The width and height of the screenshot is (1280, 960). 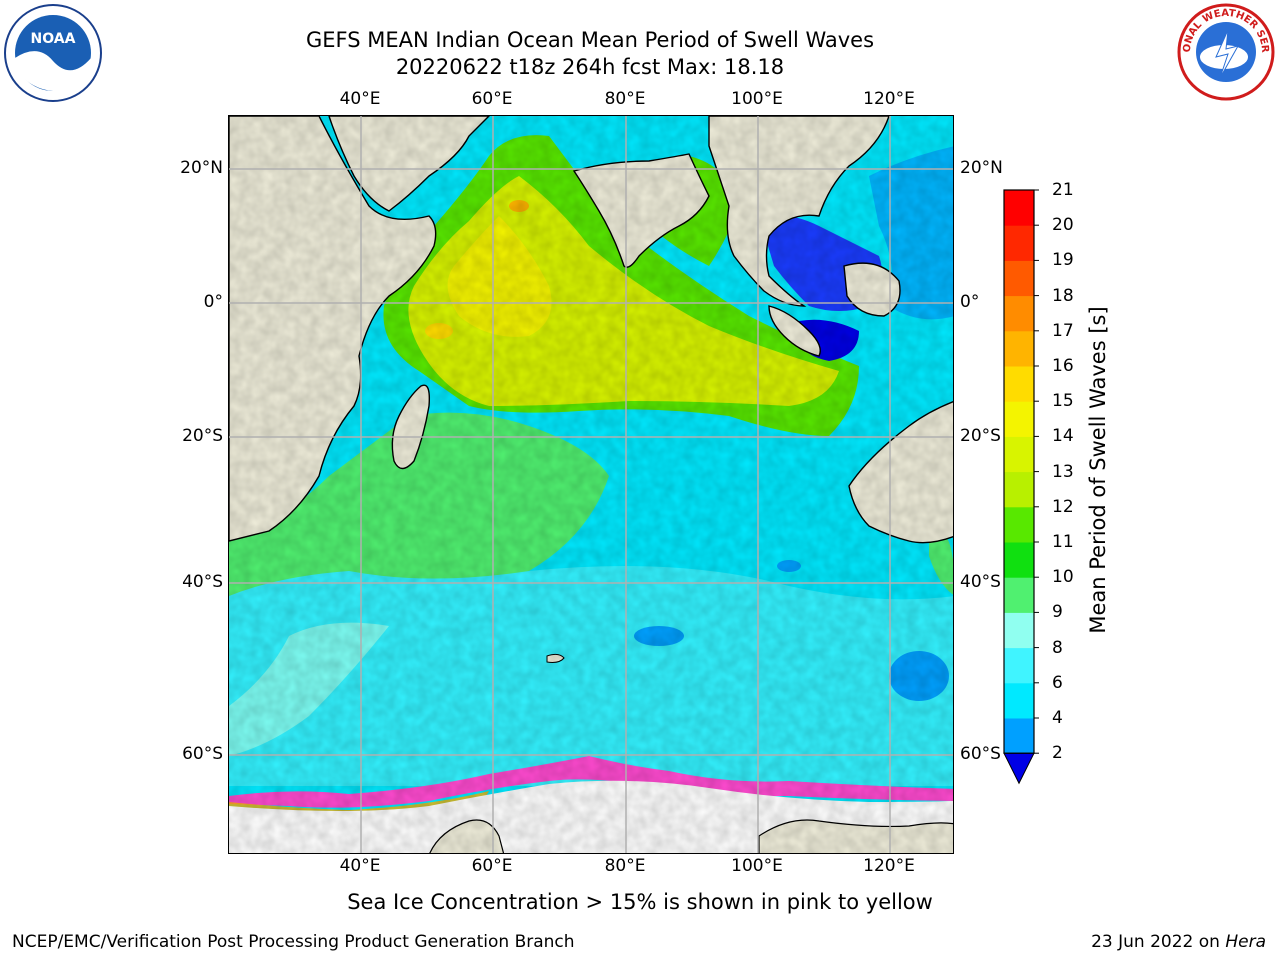 What do you see at coordinates (970, 302) in the screenshot?
I see `right-tick-0: 0°` at bounding box center [970, 302].